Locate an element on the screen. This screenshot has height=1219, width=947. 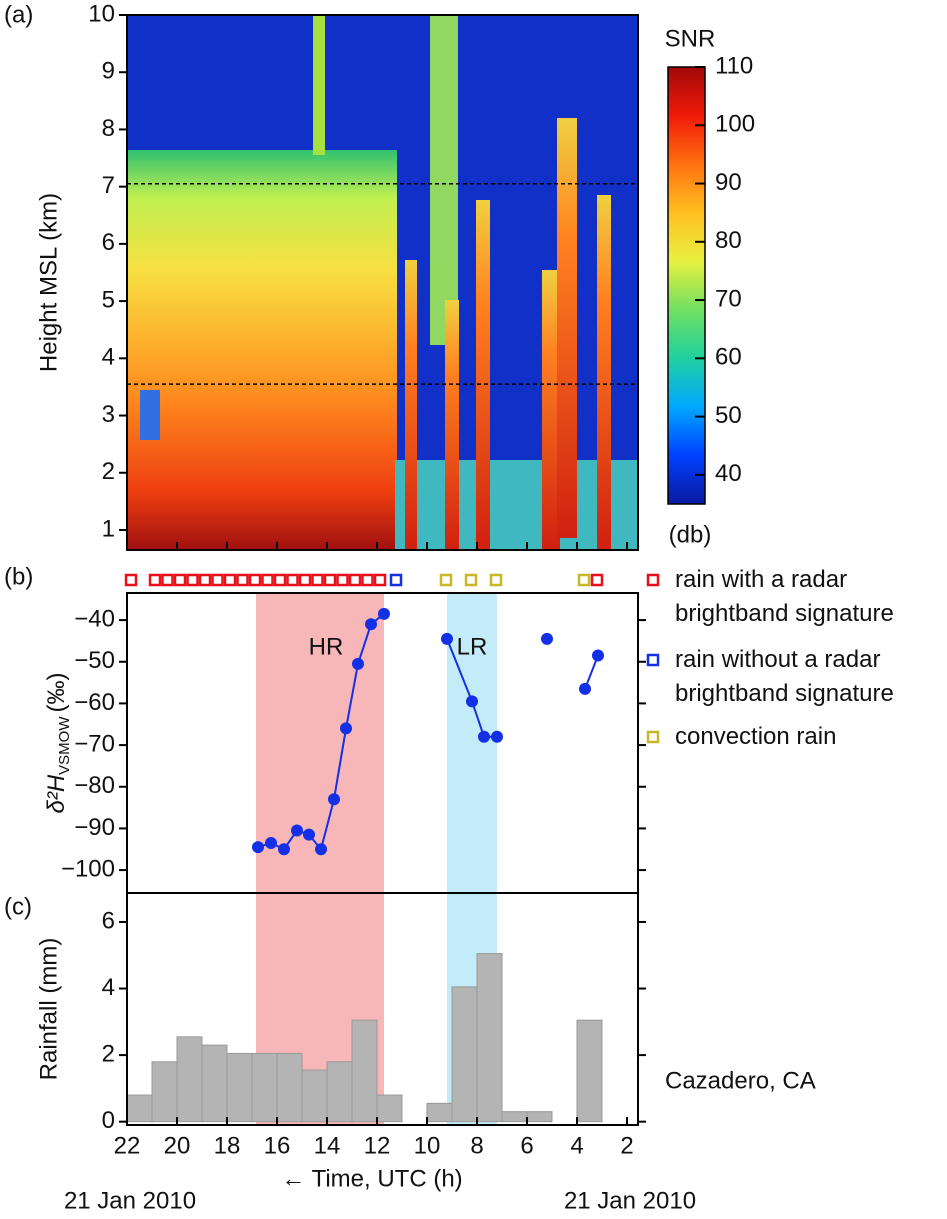
legend-label: convection rain is located at coordinates (756, 736).